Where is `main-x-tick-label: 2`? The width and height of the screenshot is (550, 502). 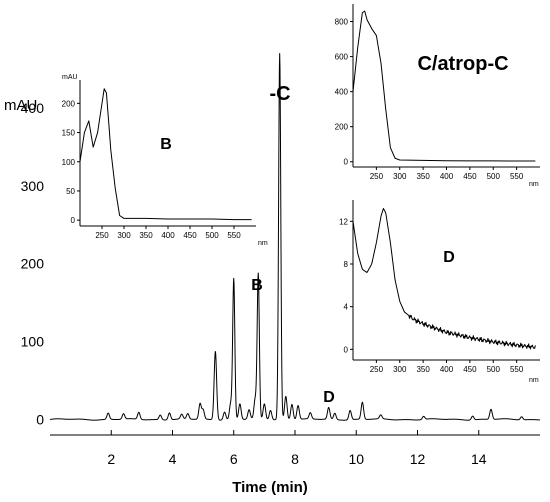 main-x-tick-label: 2 is located at coordinates (111, 459).